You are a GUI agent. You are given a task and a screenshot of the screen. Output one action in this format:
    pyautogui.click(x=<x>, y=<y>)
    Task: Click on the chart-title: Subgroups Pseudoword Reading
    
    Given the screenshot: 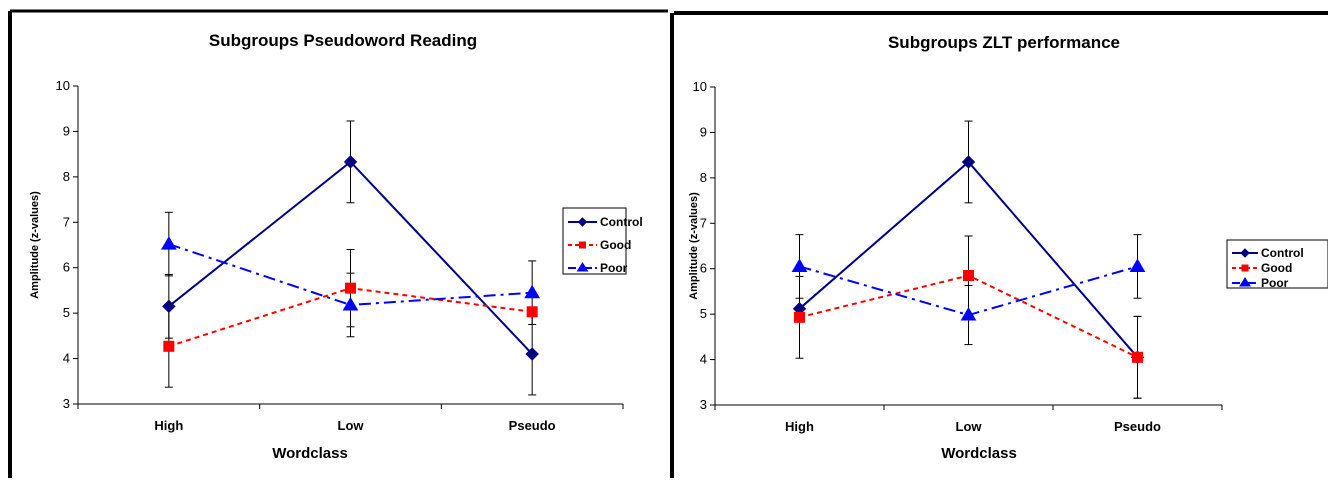 What is the action you would take?
    pyautogui.click(x=343, y=40)
    